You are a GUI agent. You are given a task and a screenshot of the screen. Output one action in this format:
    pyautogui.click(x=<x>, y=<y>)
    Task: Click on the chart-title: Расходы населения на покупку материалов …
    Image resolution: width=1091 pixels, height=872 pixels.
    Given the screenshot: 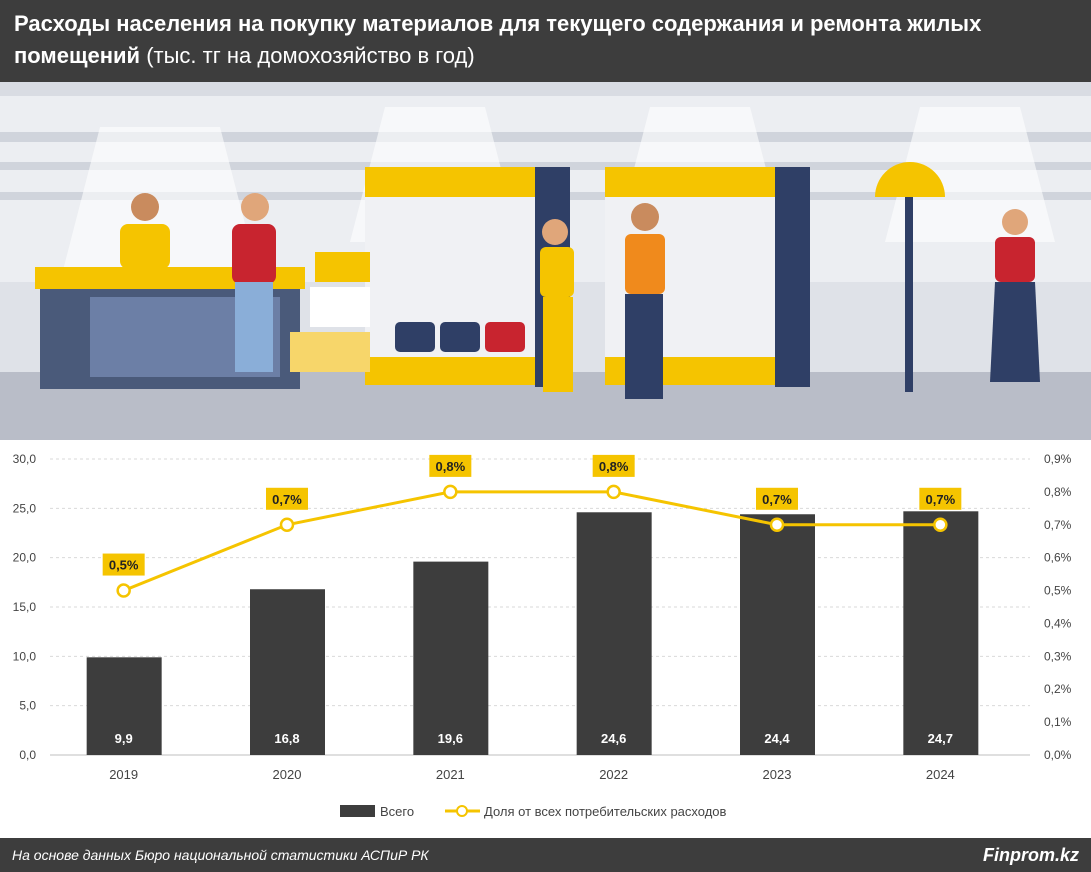 What is the action you would take?
    pyautogui.click(x=545, y=41)
    